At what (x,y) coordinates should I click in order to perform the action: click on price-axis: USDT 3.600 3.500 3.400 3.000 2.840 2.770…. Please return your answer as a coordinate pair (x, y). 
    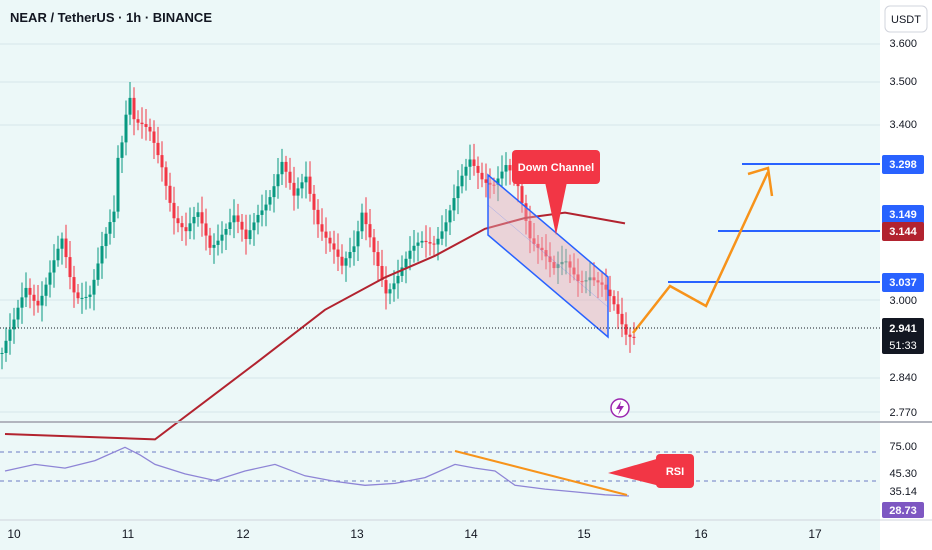
    Looking at the image, I should click on (905, 261).